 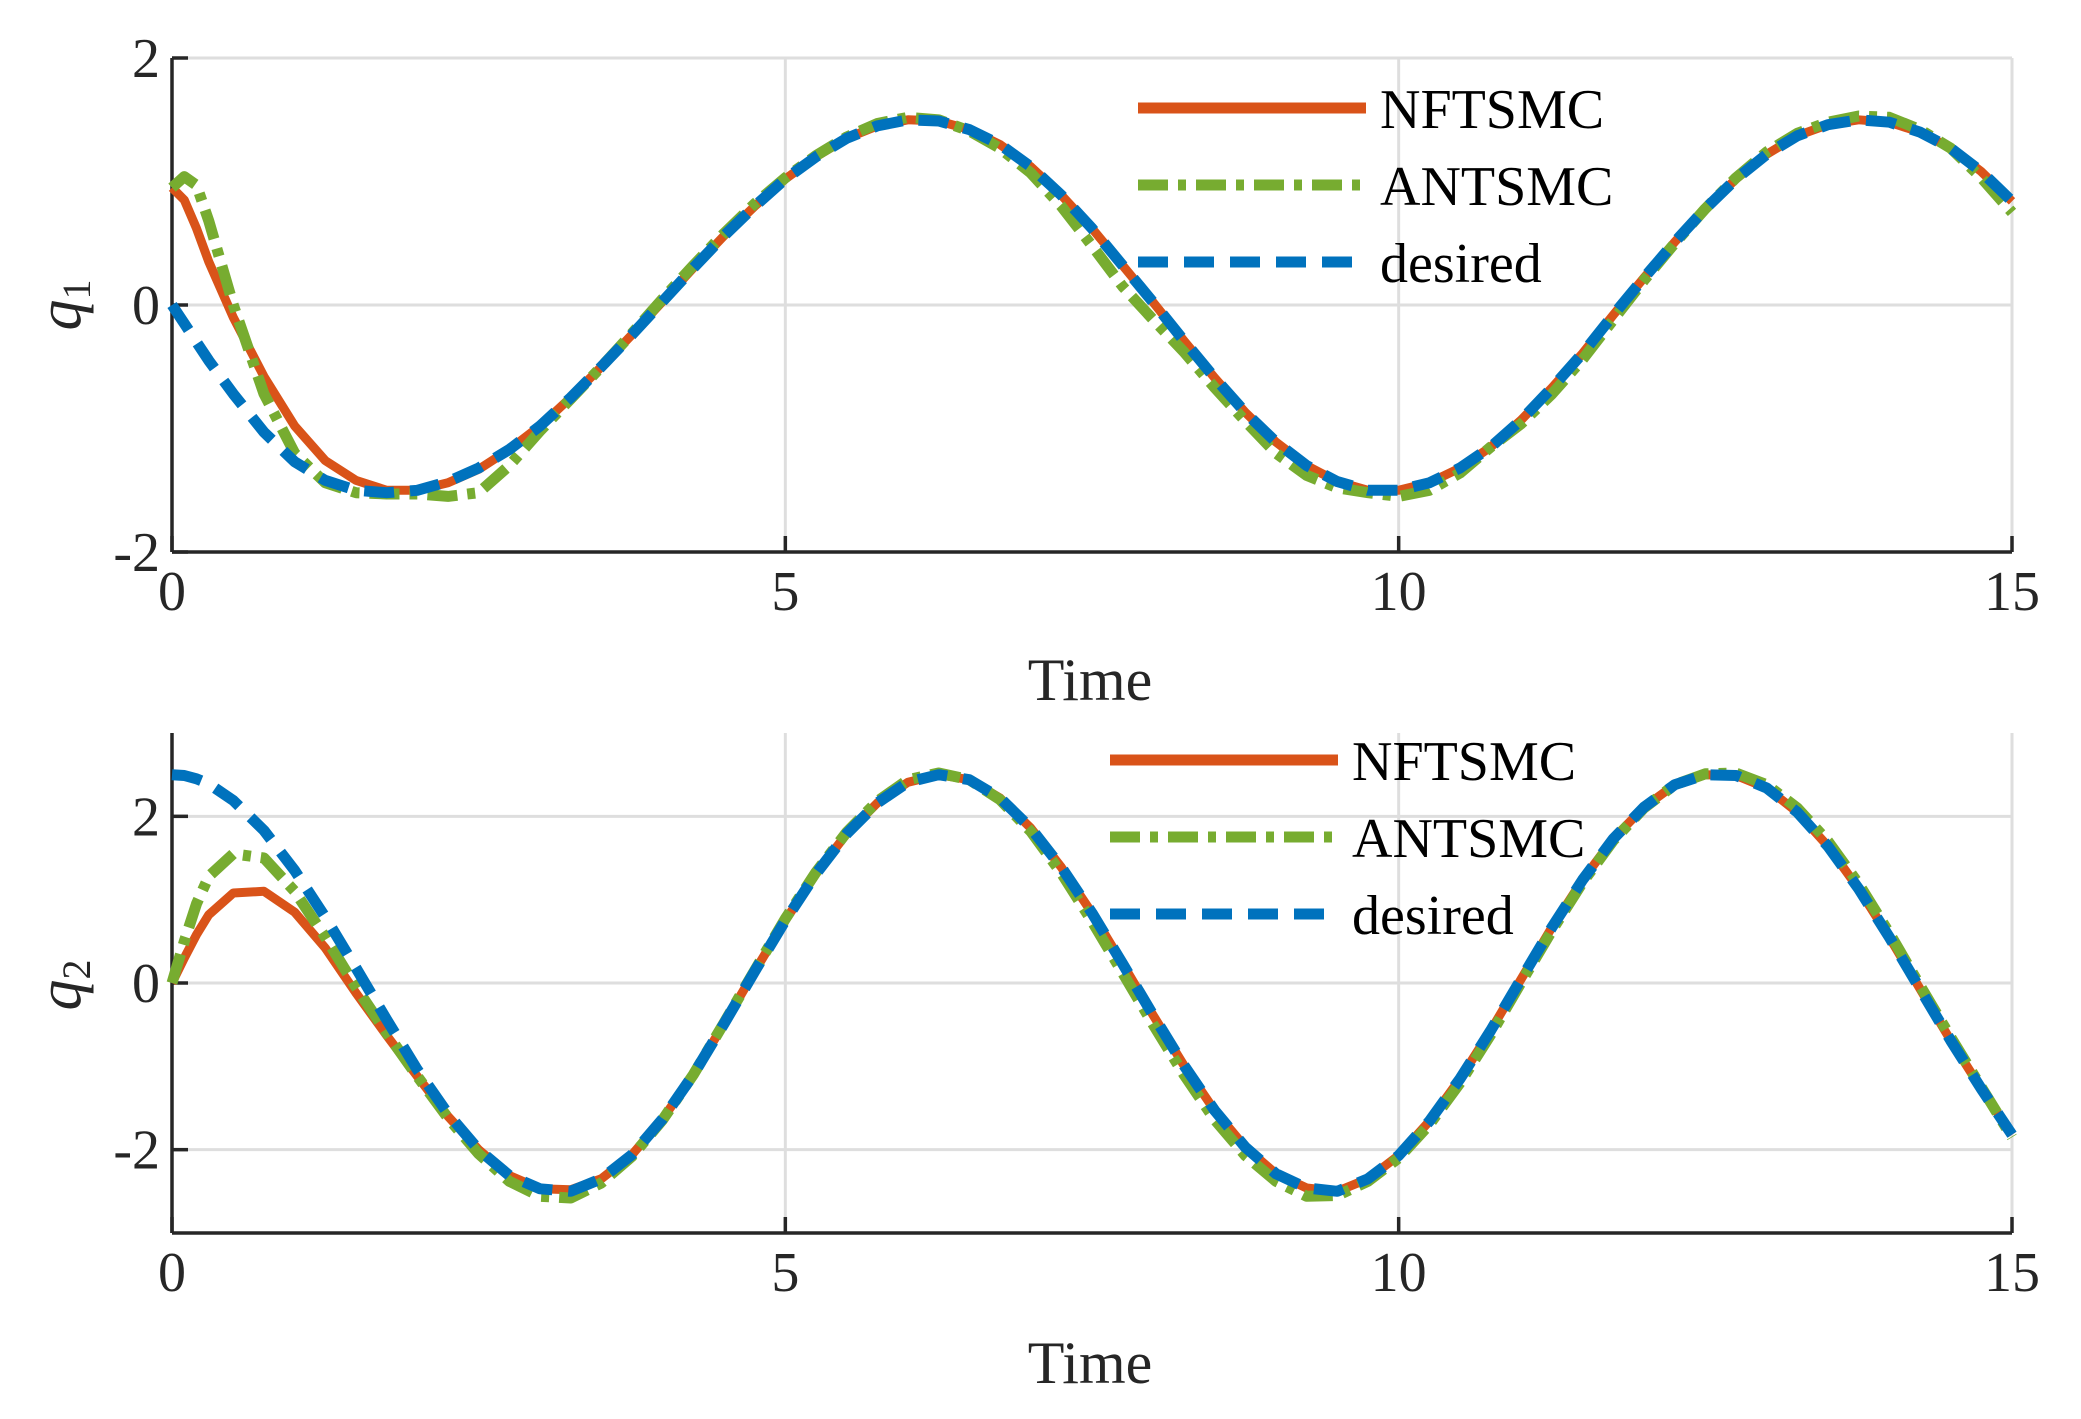 What do you see at coordinates (1099, 579) in the screenshot?
I see `q1-x-ticks: 0 5 10 15` at bounding box center [1099, 579].